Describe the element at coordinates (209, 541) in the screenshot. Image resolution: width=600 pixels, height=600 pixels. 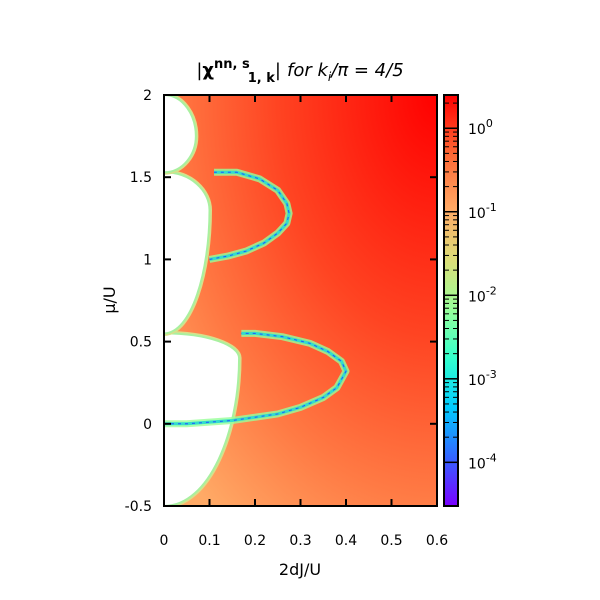
I see `x-tick-label: 0.1` at that location.